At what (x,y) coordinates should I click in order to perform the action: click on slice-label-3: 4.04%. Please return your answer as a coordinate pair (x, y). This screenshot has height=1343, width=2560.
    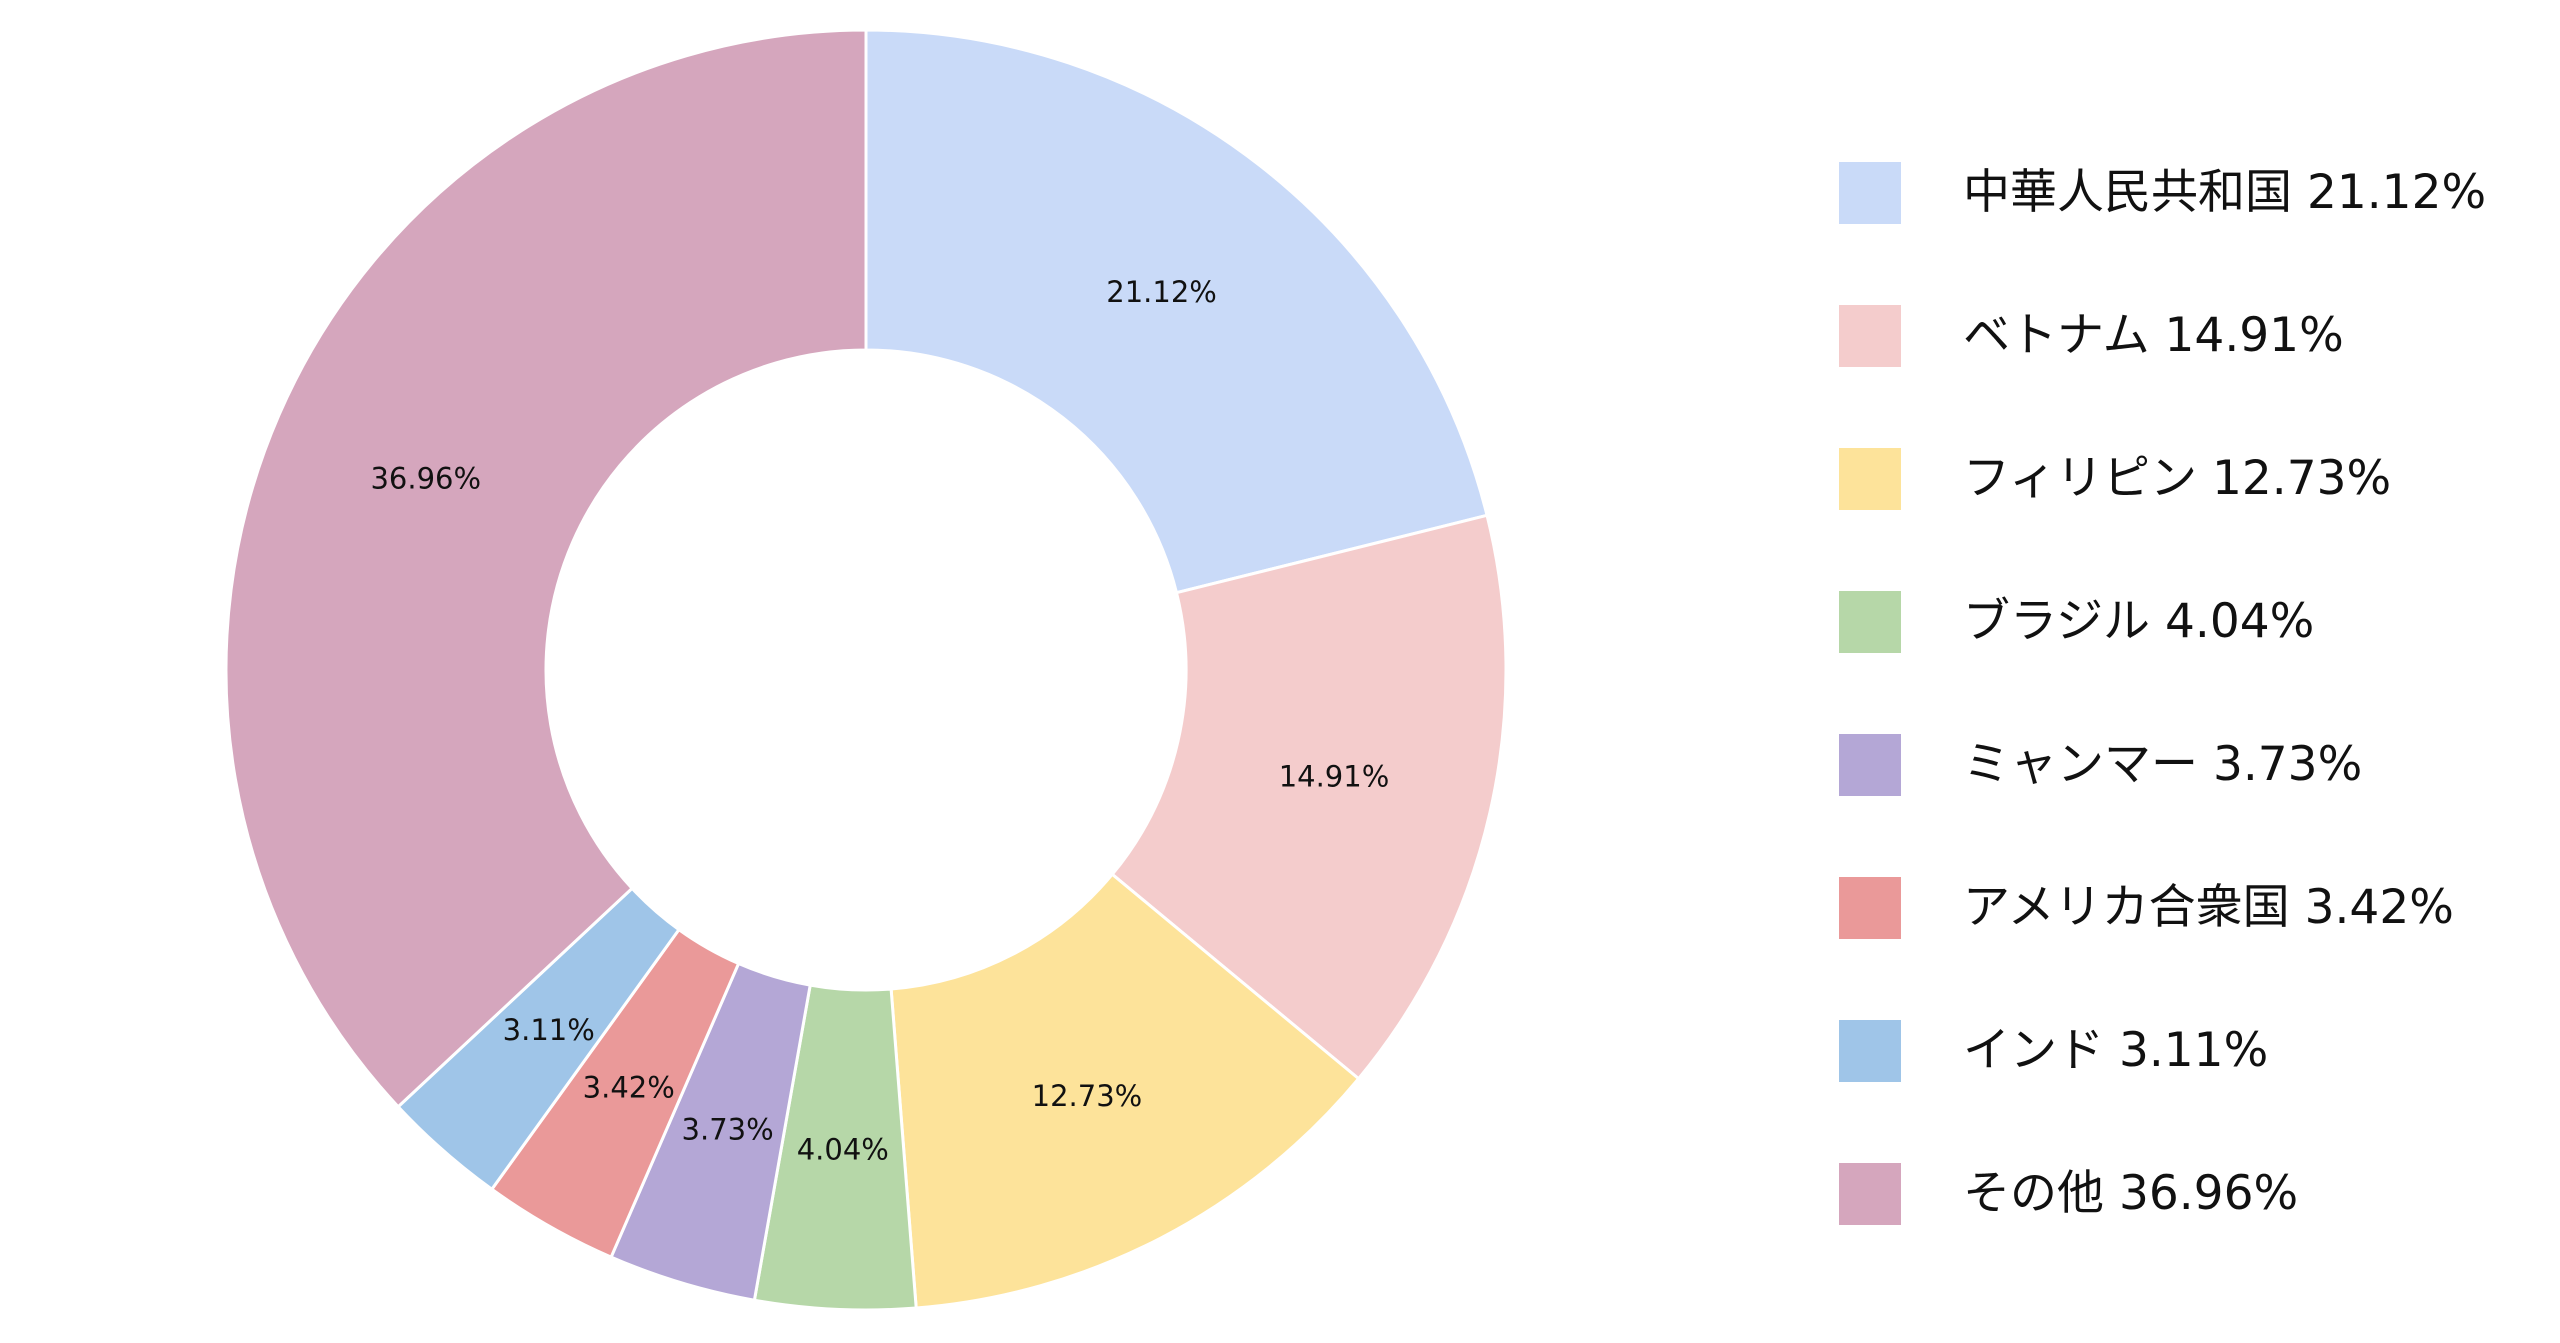
    Looking at the image, I should click on (843, 1149).